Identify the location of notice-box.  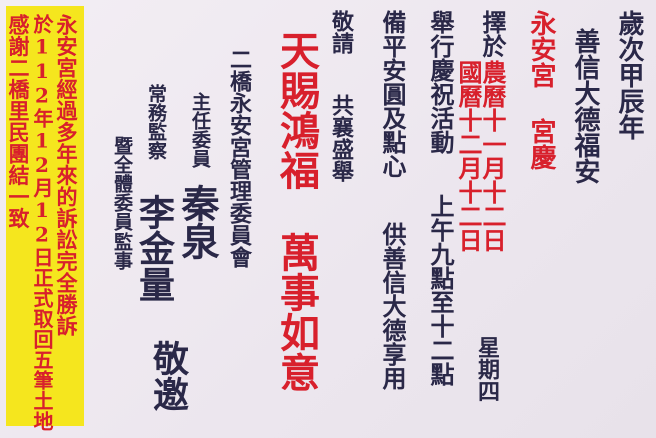
(45, 216).